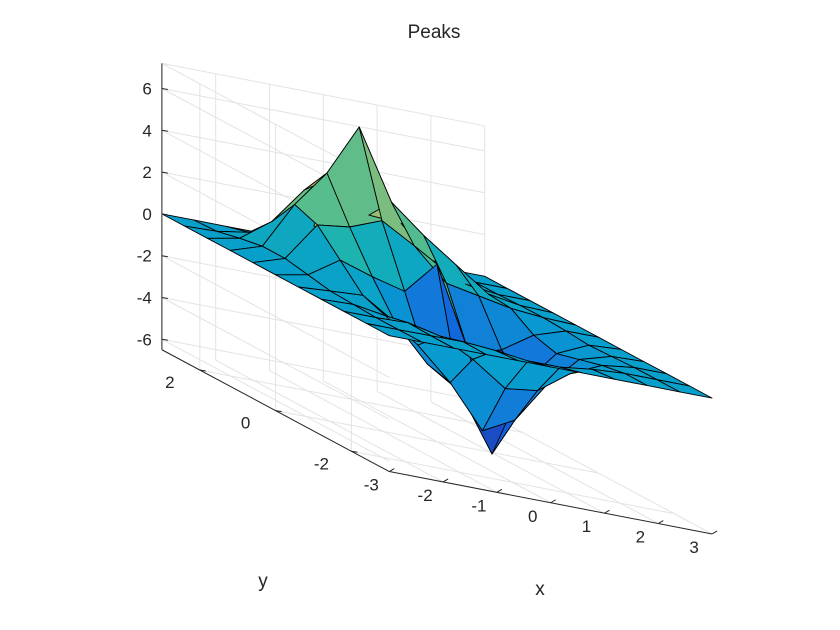 This screenshot has width=840, height=630. I want to click on z-tick-label: -6, so click(144, 339).